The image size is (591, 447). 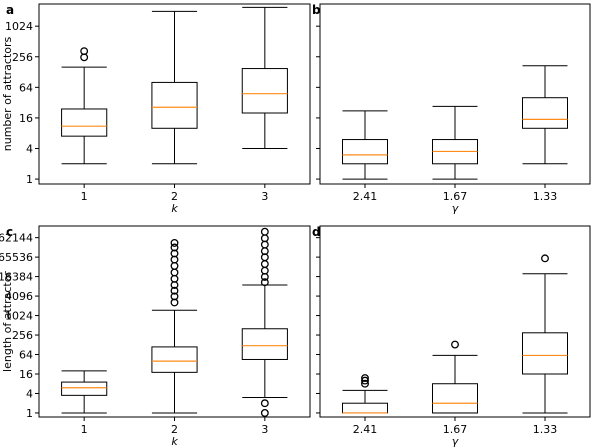 I want to click on y-axis-label: length of attractor, so click(x=7, y=321).